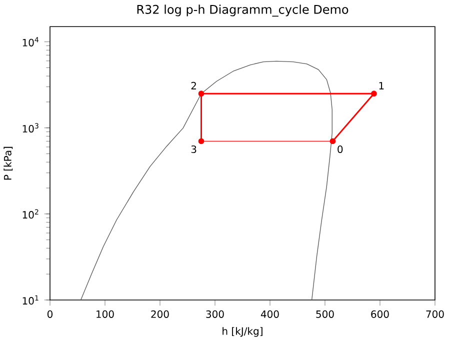 The height and width of the screenshot is (341, 455). What do you see at coordinates (242, 10) in the screenshot?
I see `chart-title: R32 log p-h Diagramm_cycle Demo` at bounding box center [242, 10].